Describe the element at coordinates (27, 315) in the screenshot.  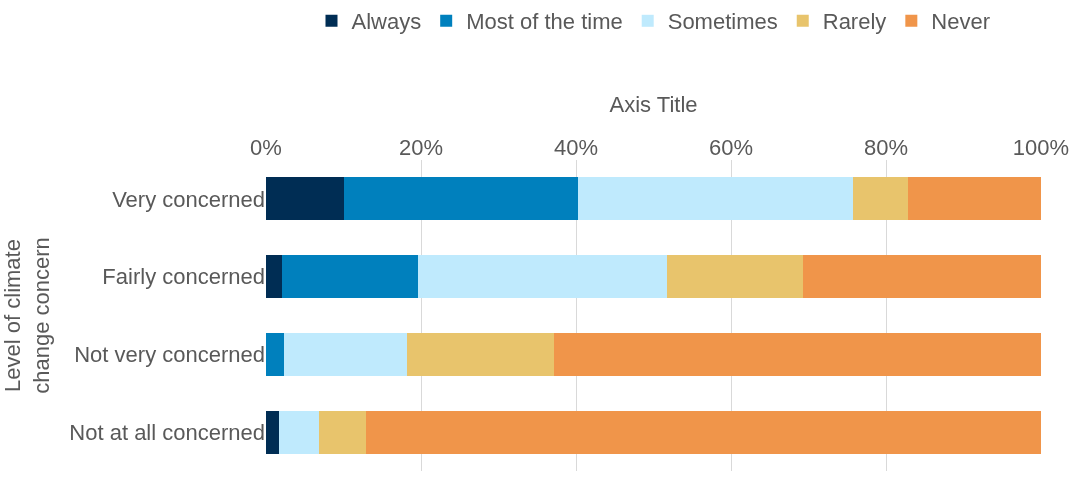
I see `y-axis-title: Level of climate change concern` at that location.